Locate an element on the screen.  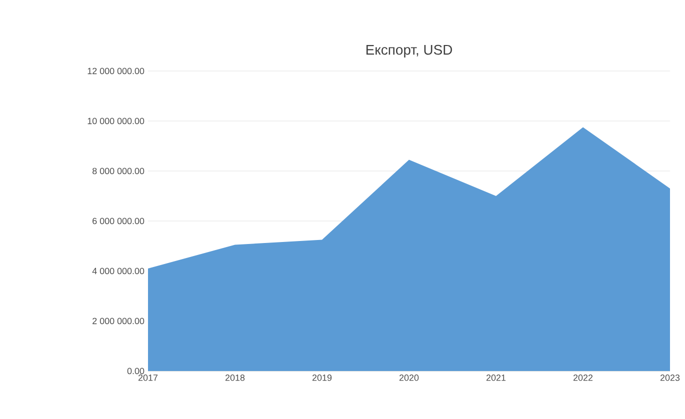
y-tick-label: 12 000 000.00 is located at coordinates (116, 71).